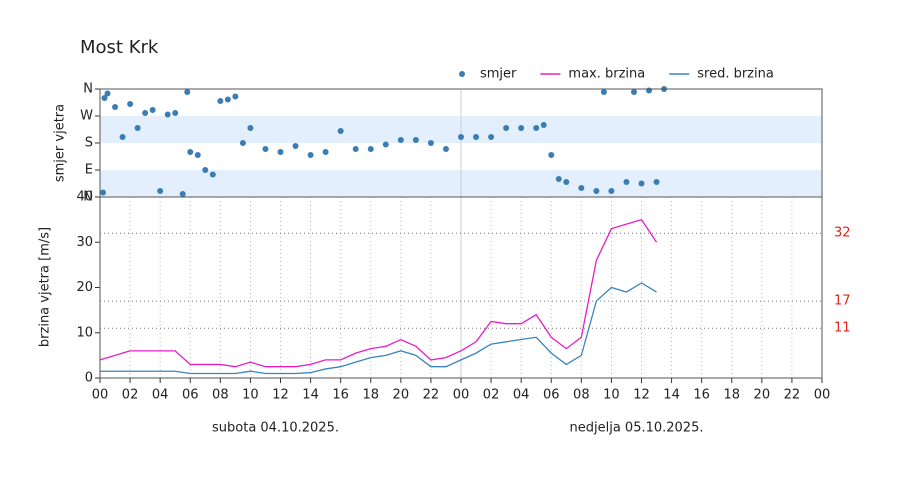 This screenshot has height=484, width=905. I want to click on y-tick-label: N, so click(88, 89).